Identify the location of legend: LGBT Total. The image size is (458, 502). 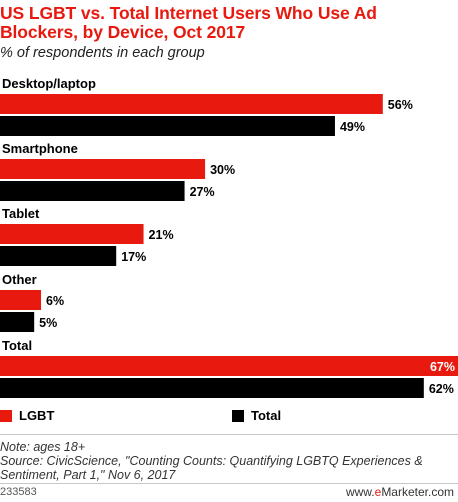
(229, 418).